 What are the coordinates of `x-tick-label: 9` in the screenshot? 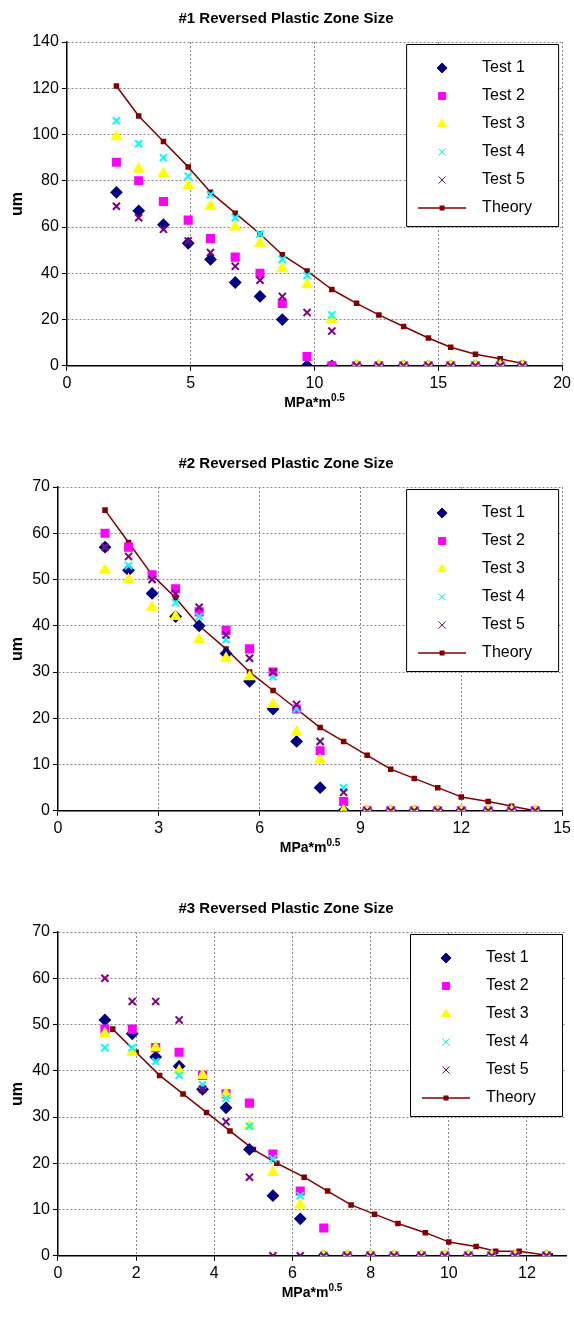 It's located at (361, 827).